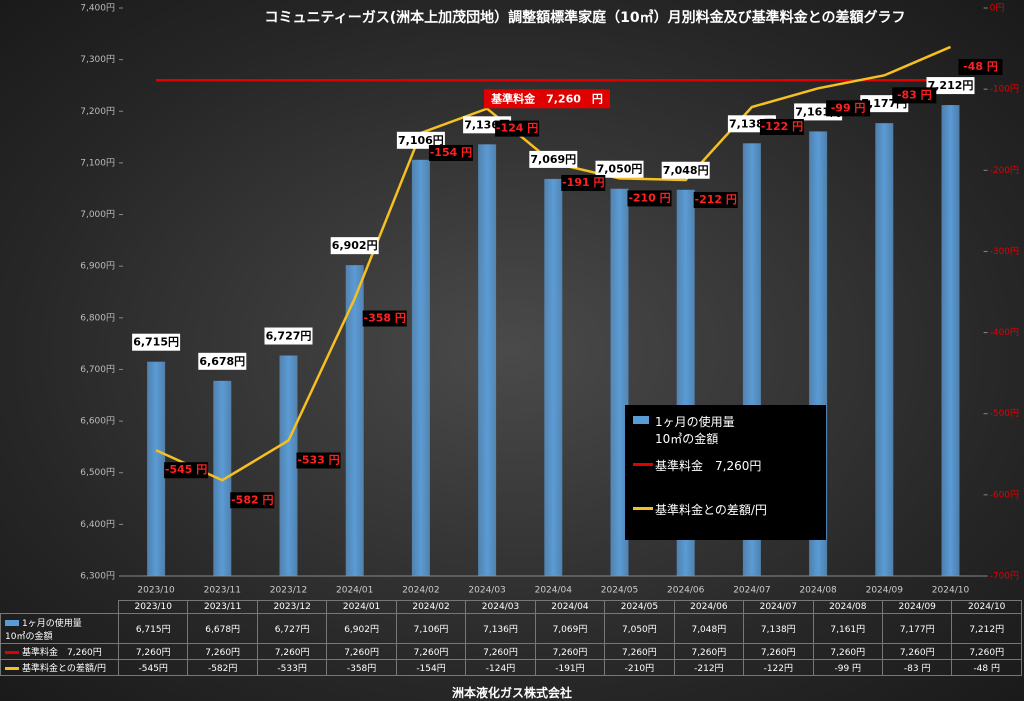  I want to click on diff-value-label: -99 円, so click(848, 107).